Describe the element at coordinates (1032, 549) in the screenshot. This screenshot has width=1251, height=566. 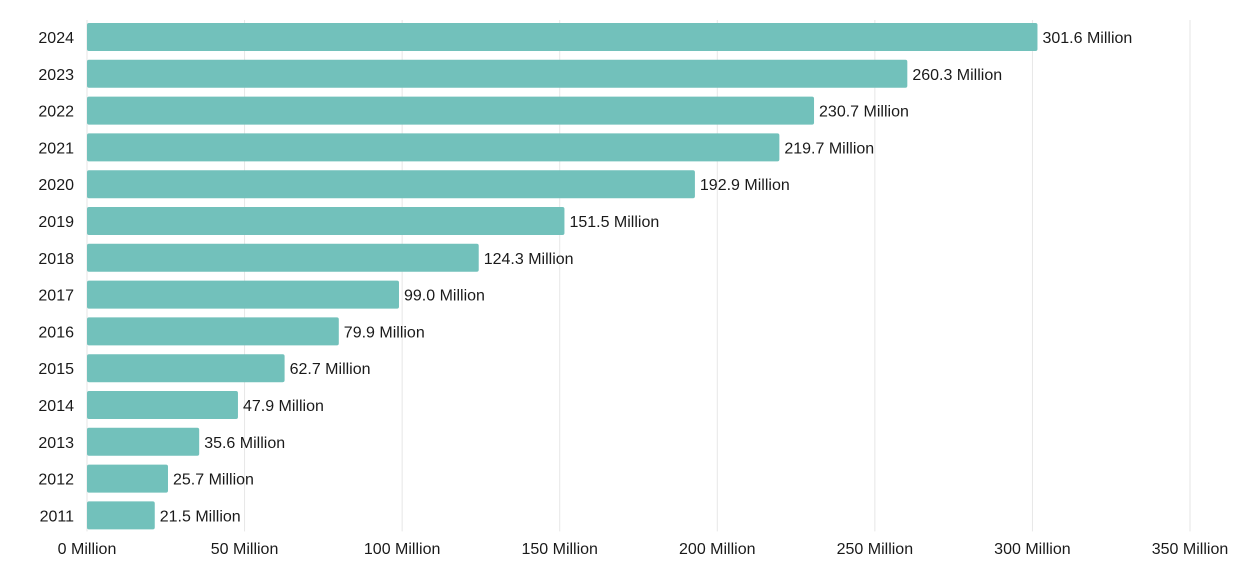
I see `x-tick-label: 300 Million` at that location.